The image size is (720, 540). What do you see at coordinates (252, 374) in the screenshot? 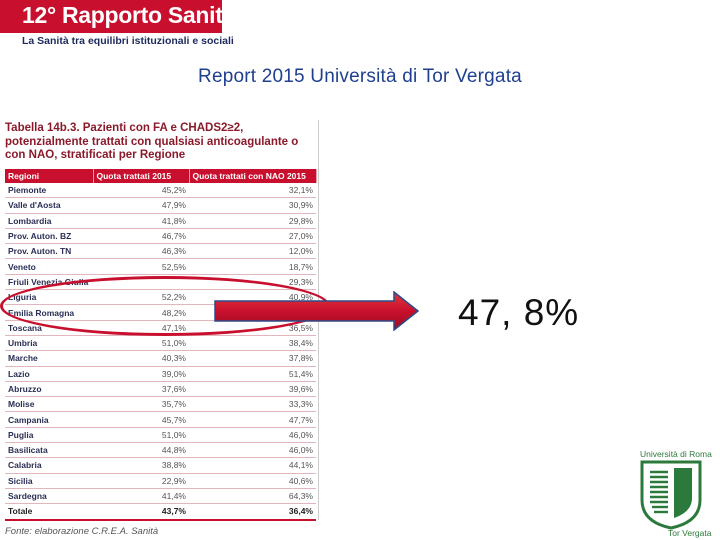
I see `nao-cell: 51,4%` at bounding box center [252, 374].